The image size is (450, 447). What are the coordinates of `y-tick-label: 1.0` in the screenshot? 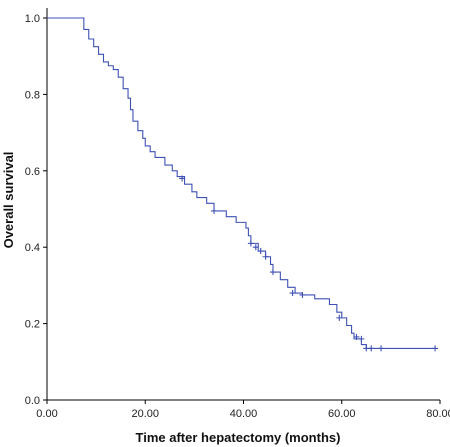 It's located at (32, 19).